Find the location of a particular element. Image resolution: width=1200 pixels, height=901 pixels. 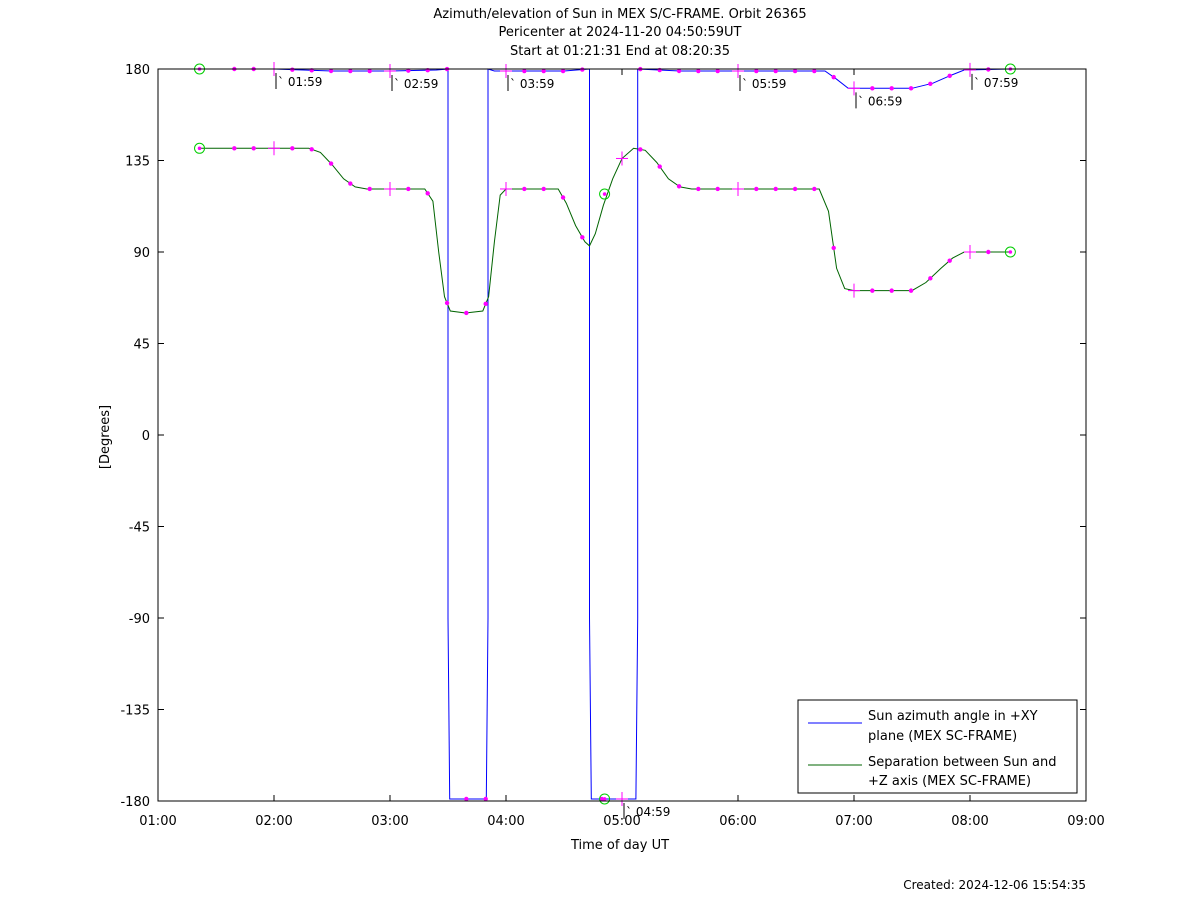

time-annotation-label: ` 06:59 is located at coordinates (880, 101).